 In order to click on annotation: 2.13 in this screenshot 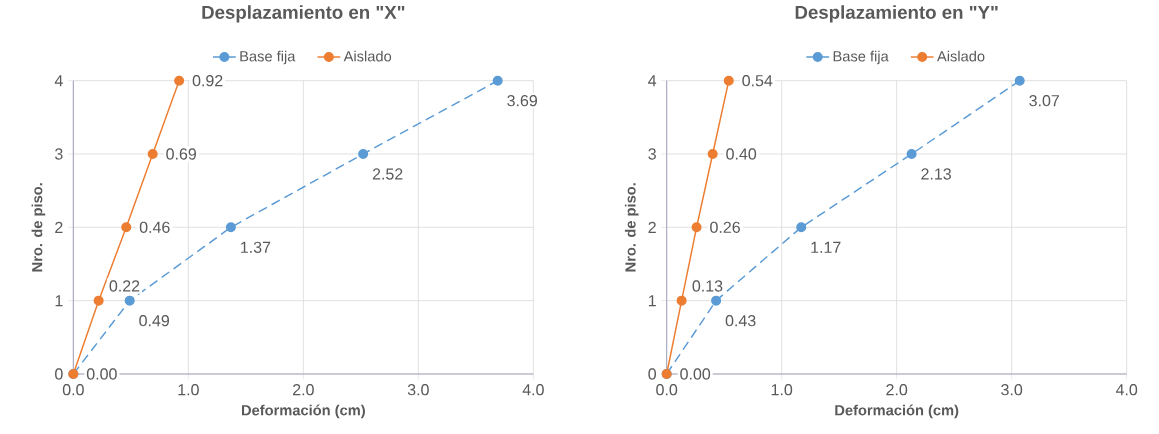, I will do `click(936, 174)`.